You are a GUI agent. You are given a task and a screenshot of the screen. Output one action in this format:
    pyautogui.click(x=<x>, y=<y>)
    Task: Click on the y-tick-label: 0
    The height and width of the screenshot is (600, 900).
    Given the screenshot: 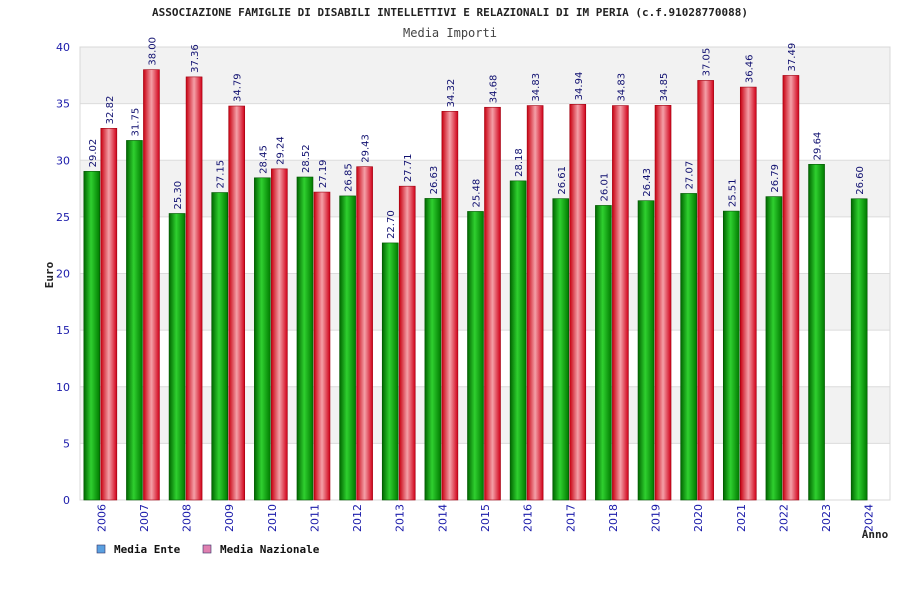 What is the action you would take?
    pyautogui.click(x=66, y=500)
    